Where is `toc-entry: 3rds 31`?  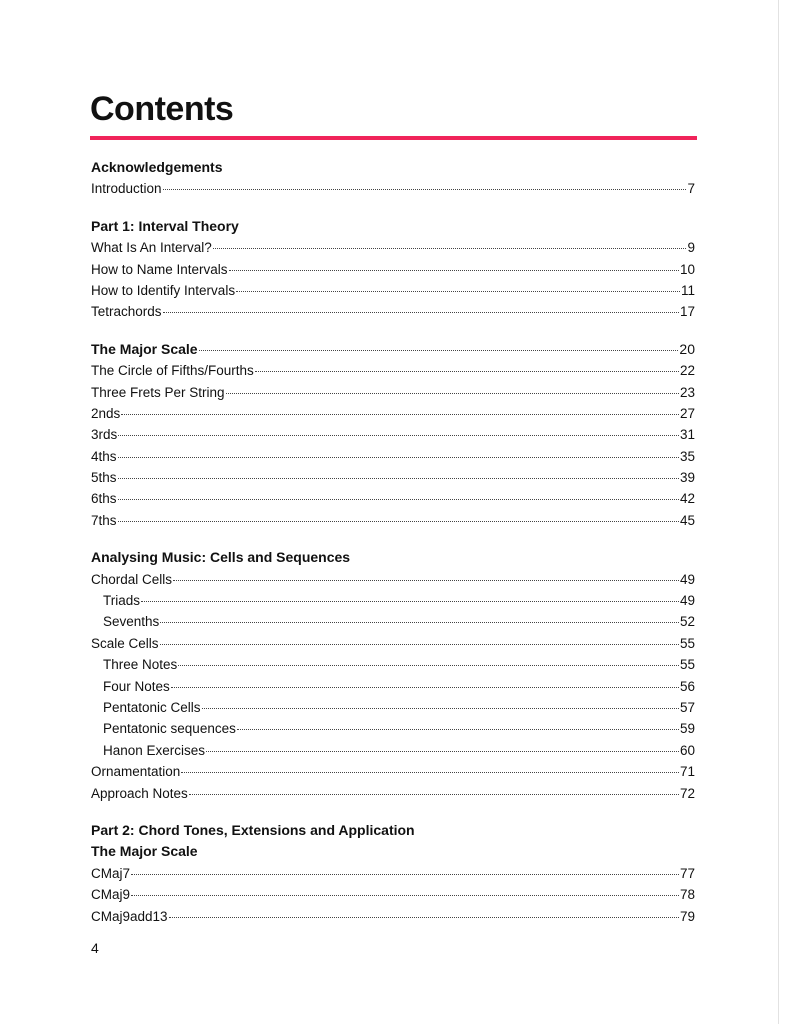
toc-entry: 3rds 31 is located at coordinates (393, 434).